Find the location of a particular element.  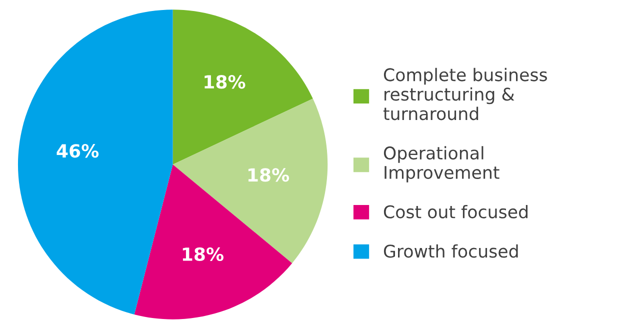

legend-label: Operational Improvement is located at coordinates (442, 164).